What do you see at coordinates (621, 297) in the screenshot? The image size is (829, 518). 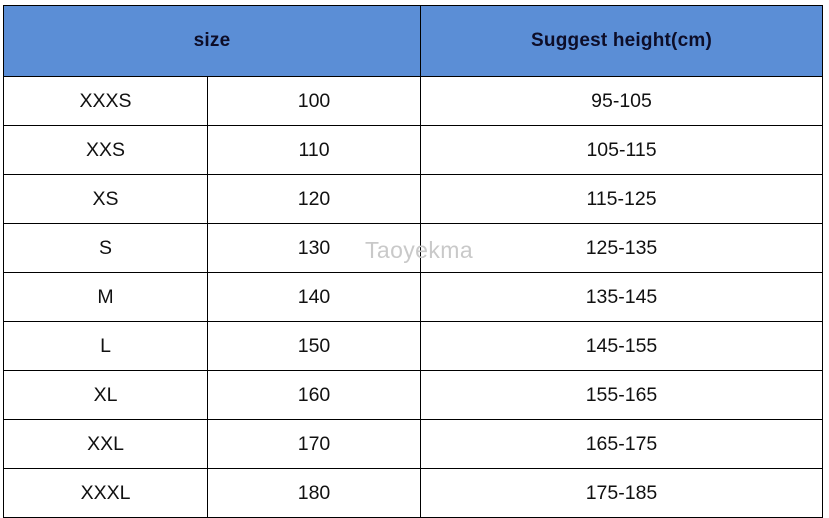 I see `cell-suggest-height-cm: 135-145` at bounding box center [621, 297].